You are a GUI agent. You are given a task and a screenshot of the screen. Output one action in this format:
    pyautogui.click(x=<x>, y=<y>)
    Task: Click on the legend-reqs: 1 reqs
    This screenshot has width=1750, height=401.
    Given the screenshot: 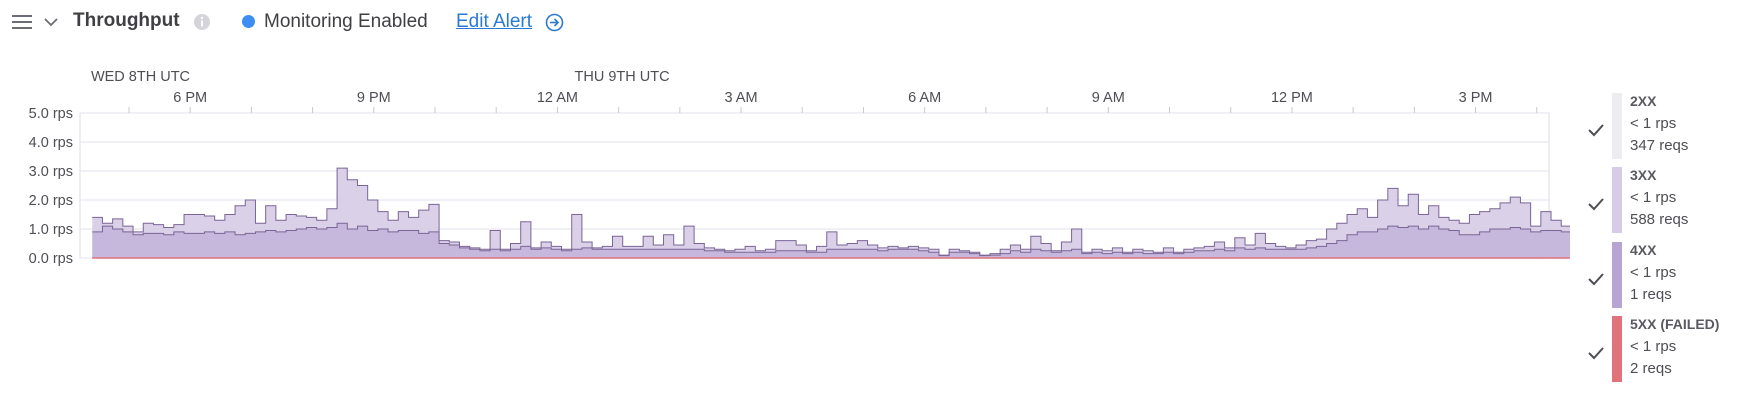 What is the action you would take?
    pyautogui.click(x=1651, y=294)
    